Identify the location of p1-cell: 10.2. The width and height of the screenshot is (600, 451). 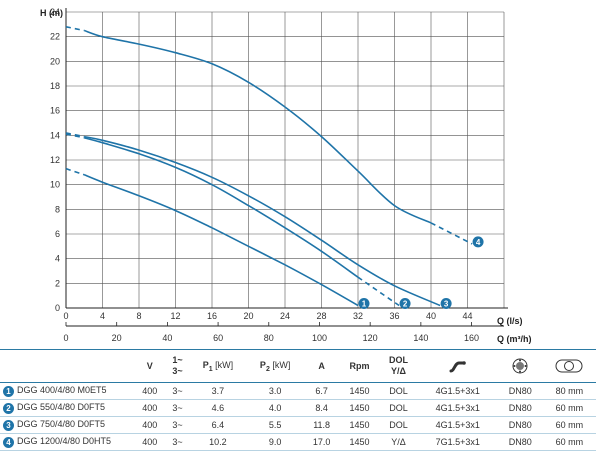
(218, 442).